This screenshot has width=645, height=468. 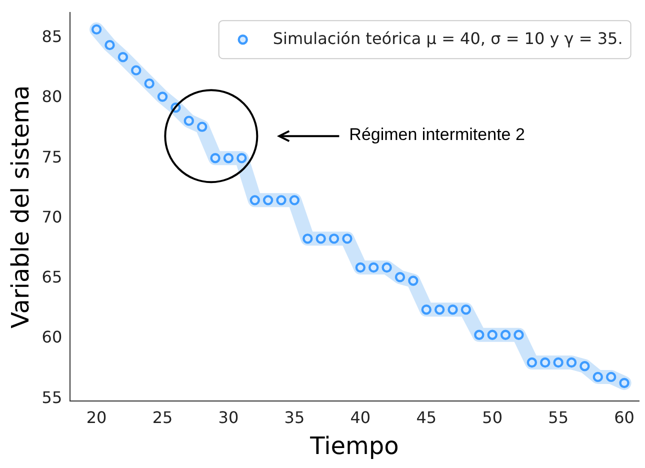 I want to click on x-tick-label: 35, so click(x=294, y=417).